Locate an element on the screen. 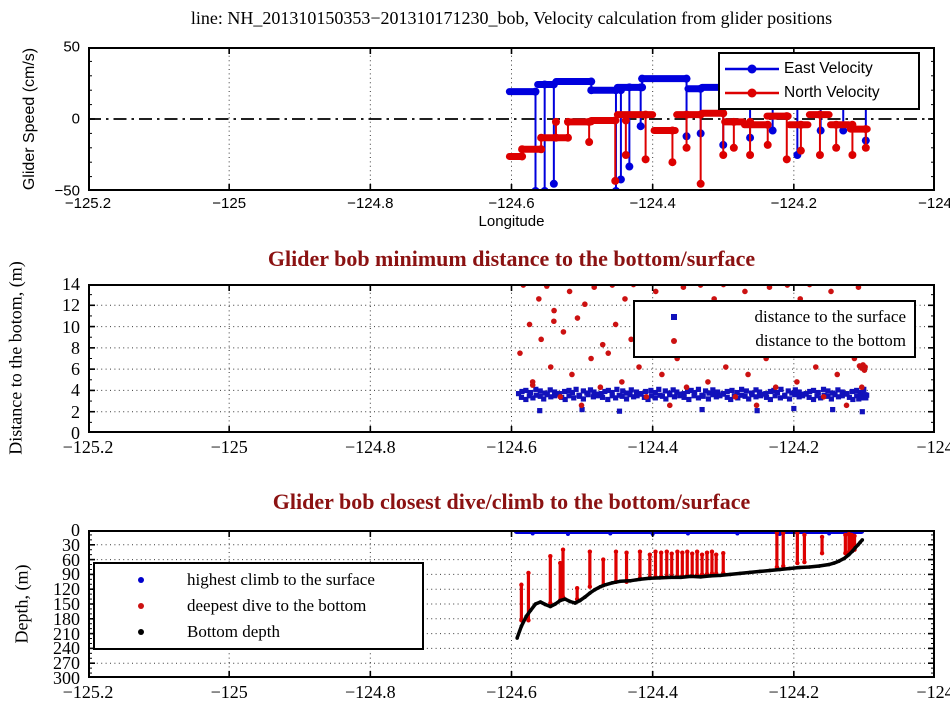 This screenshot has height=714, width=950. y-tick-label: 270 is located at coordinates (66, 663).